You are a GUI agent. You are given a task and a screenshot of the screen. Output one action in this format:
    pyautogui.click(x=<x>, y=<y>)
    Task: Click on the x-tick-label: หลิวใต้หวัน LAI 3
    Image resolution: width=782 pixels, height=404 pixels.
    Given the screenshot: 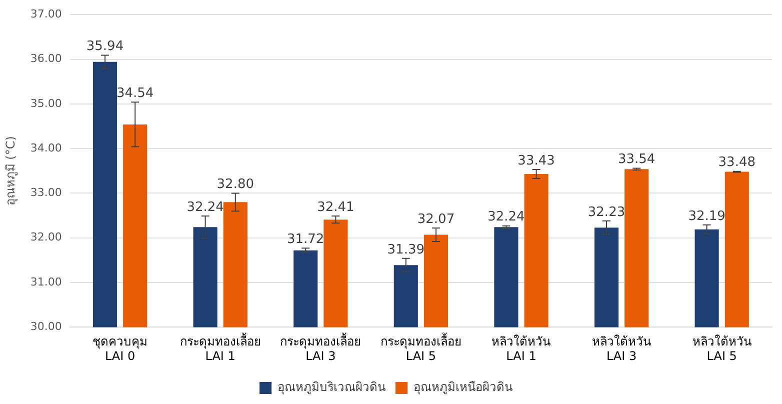 What is the action you would take?
    pyautogui.click(x=622, y=348)
    